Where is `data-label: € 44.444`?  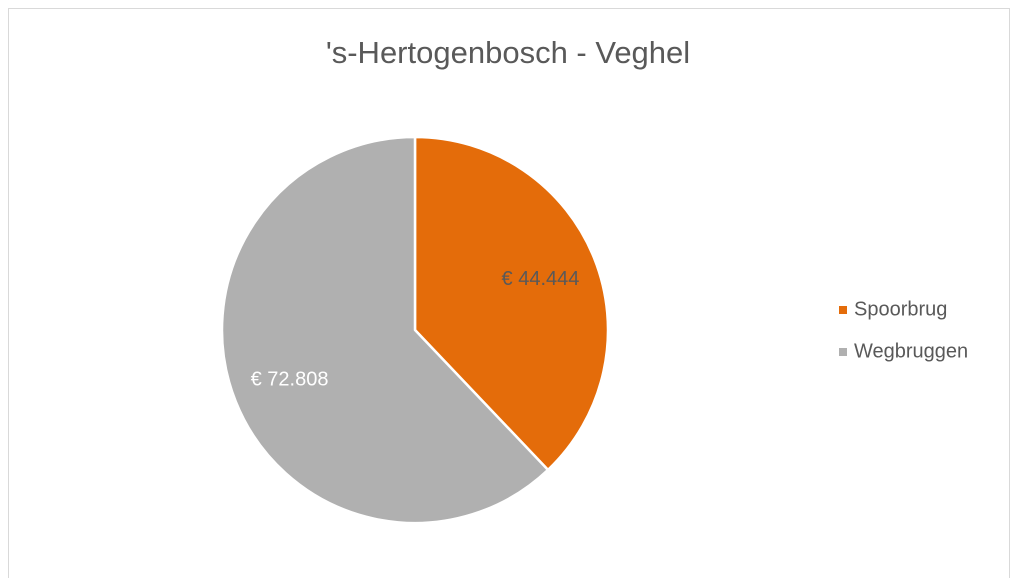
data-label: € 44.444 is located at coordinates (541, 279).